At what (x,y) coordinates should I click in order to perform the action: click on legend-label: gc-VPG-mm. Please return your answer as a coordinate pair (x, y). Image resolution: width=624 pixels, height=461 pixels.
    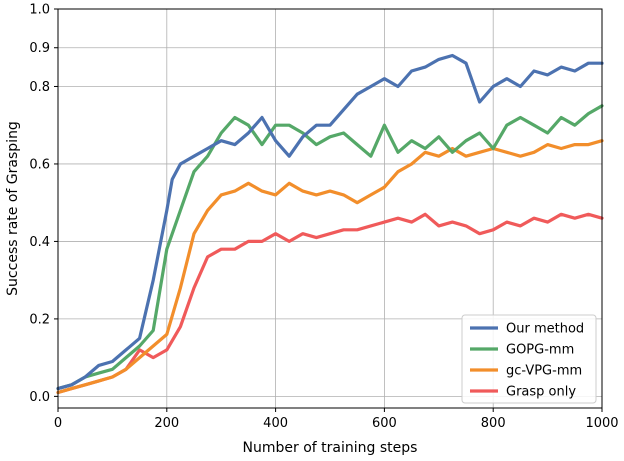
    Looking at the image, I should click on (544, 371).